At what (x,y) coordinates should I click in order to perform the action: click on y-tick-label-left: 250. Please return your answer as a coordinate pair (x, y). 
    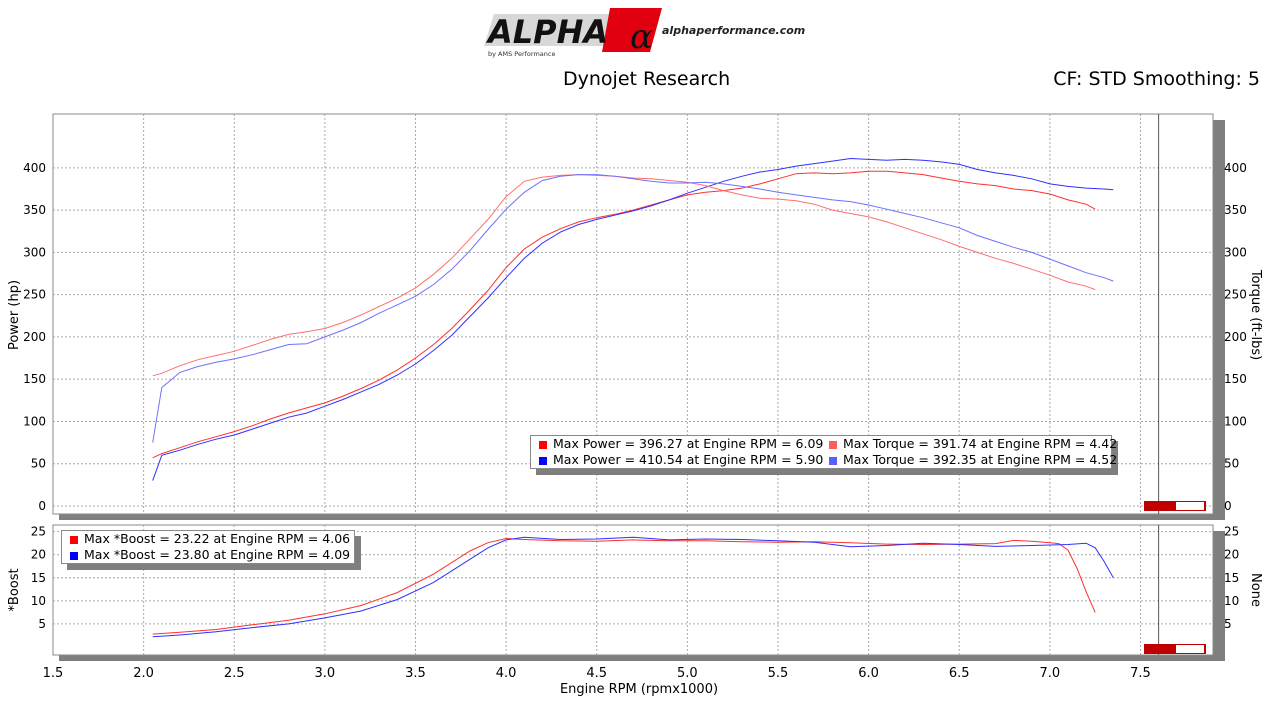
    Looking at the image, I should click on (34, 295).